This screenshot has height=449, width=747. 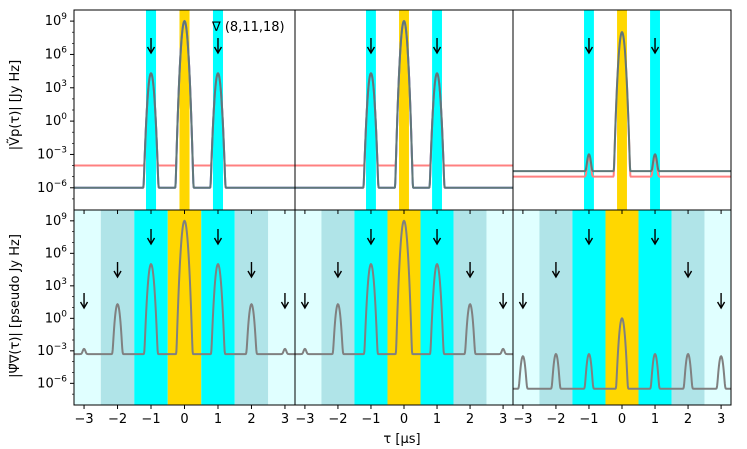 I want to click on xtick-label-p1-1: −2, so click(x=117, y=419).